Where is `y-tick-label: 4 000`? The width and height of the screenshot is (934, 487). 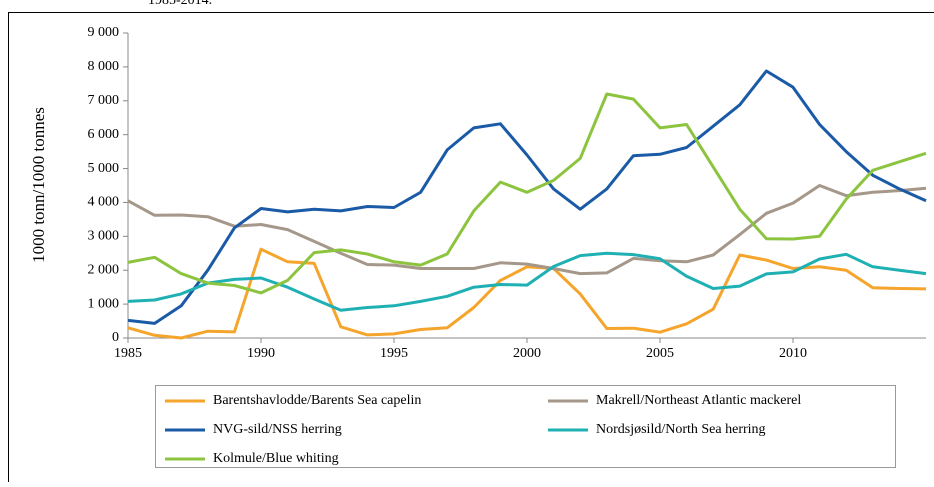
y-tick-label: 4 000 is located at coordinates (104, 202).